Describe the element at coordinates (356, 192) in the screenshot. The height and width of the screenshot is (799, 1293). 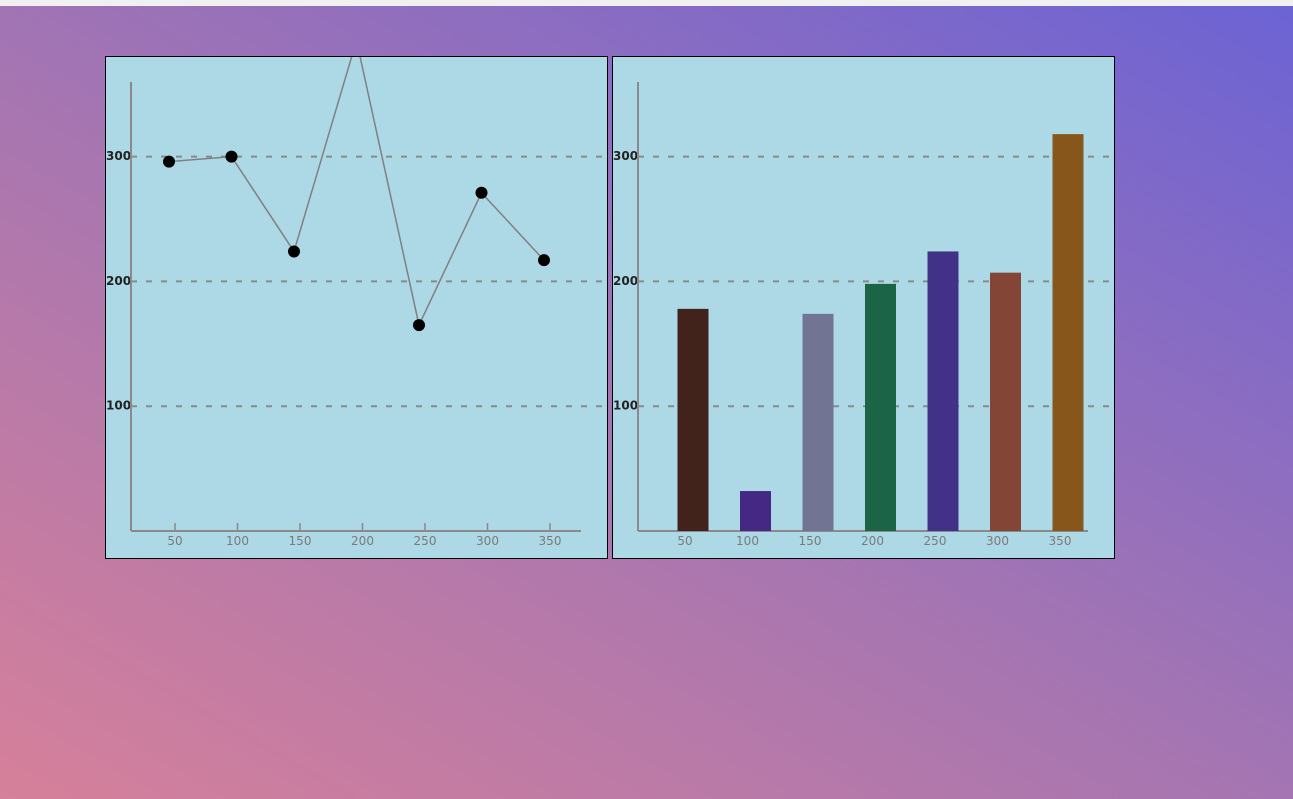
I see `series-line` at that location.